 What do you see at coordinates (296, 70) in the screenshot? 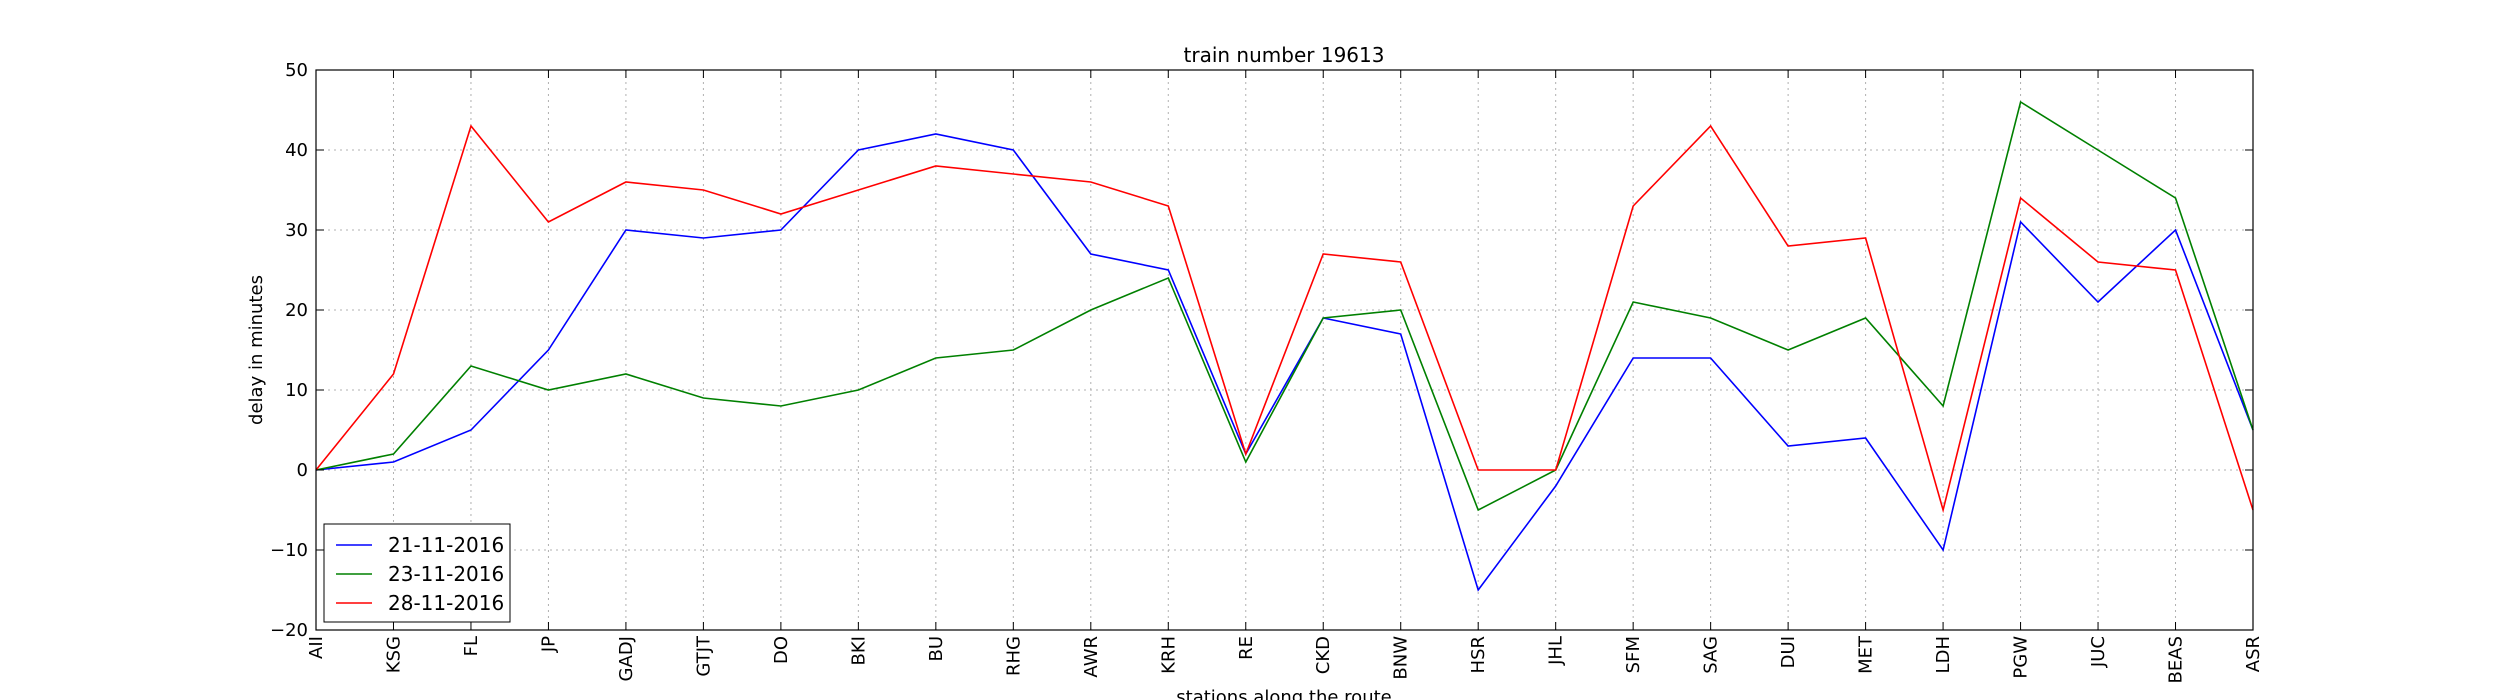
I see `y-tick-label: 50` at bounding box center [296, 70].